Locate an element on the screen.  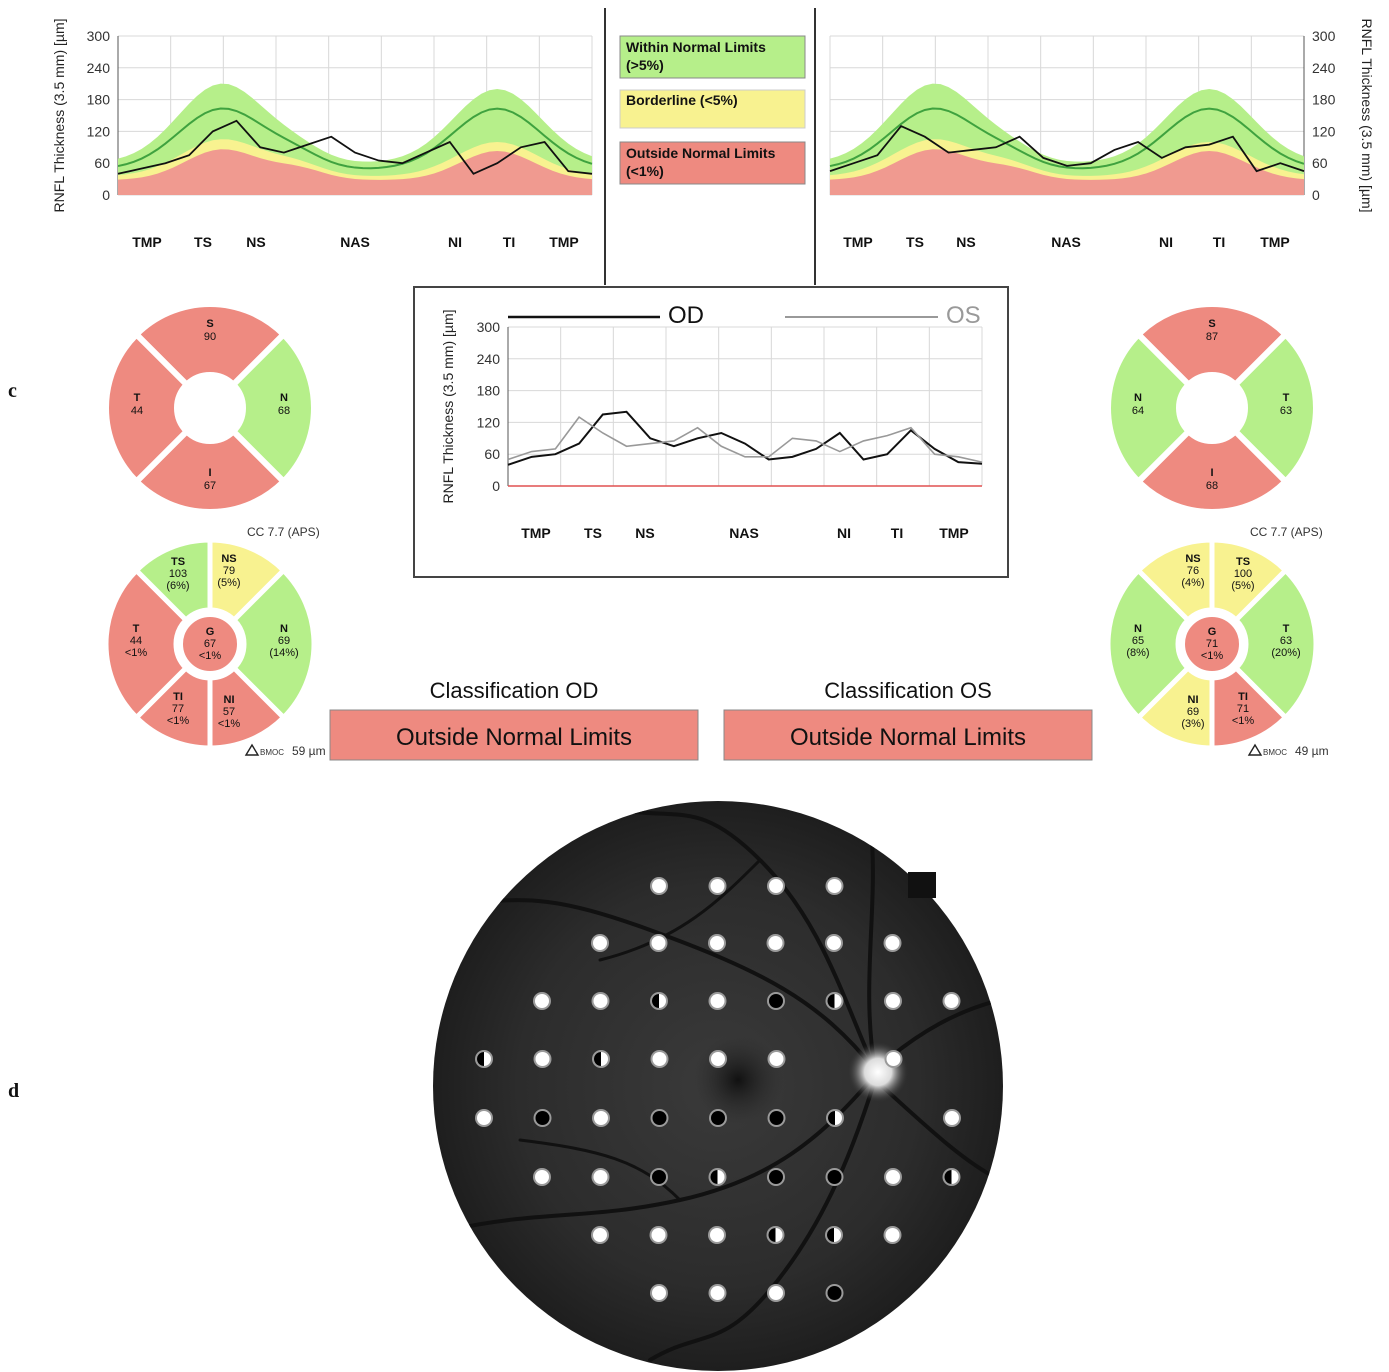
classification-od-title: Classification OD is located at coordinates (514, 690).